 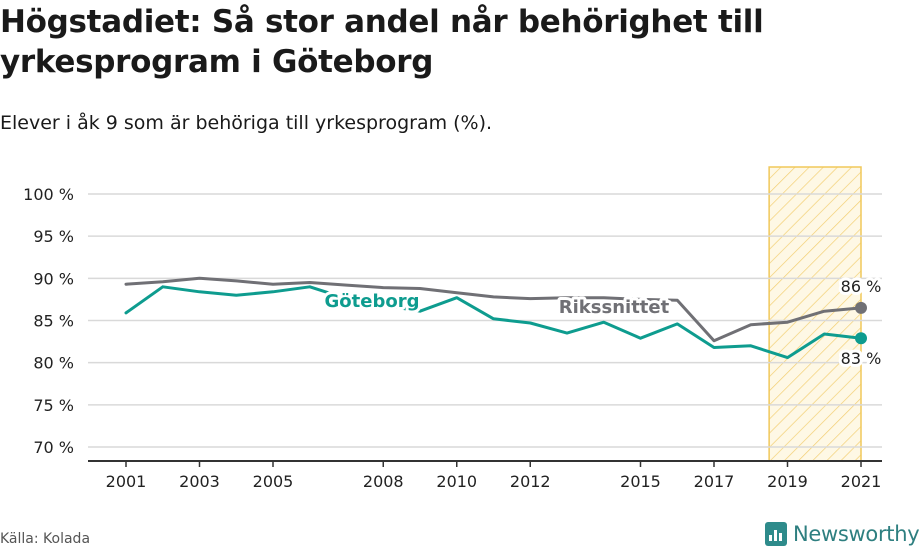 What do you see at coordinates (614, 307) in the screenshot?
I see `series-label-rikssnittet: Rikssnittet` at bounding box center [614, 307].